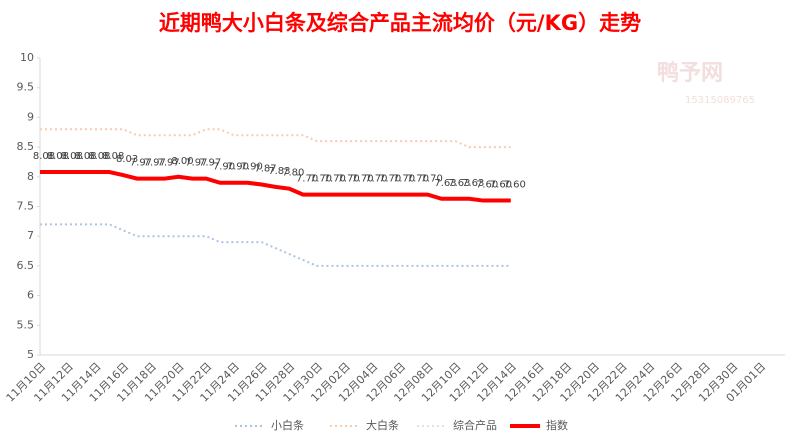 Image resolution: width=800 pixels, height=443 pixels. Describe the element at coordinates (26, 146) in the screenshot. I see `y-tick-label: 8.5` at that location.